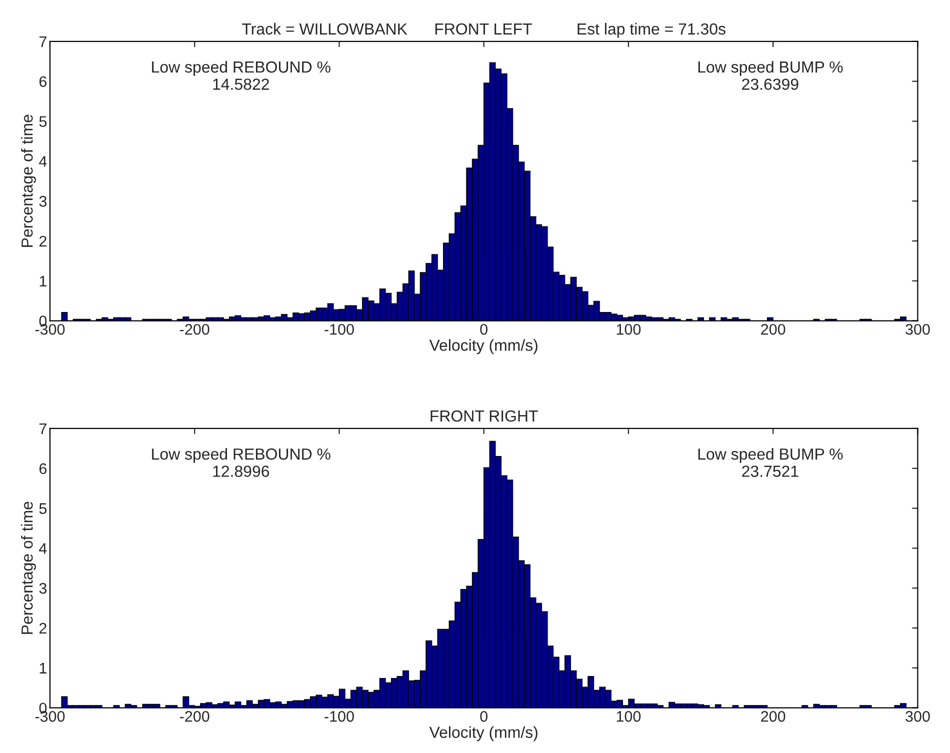 The image size is (950, 753). What do you see at coordinates (770, 462) in the screenshot?
I see `annotation: Low speed BUMP % 23.7521` at bounding box center [770, 462].